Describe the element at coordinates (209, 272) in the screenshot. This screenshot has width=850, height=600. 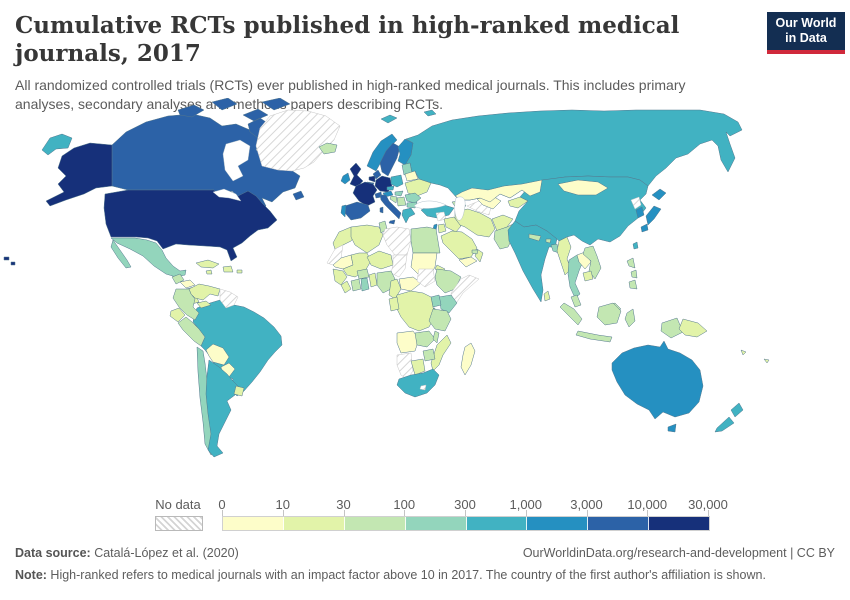
I see `country-jamaica` at that location.